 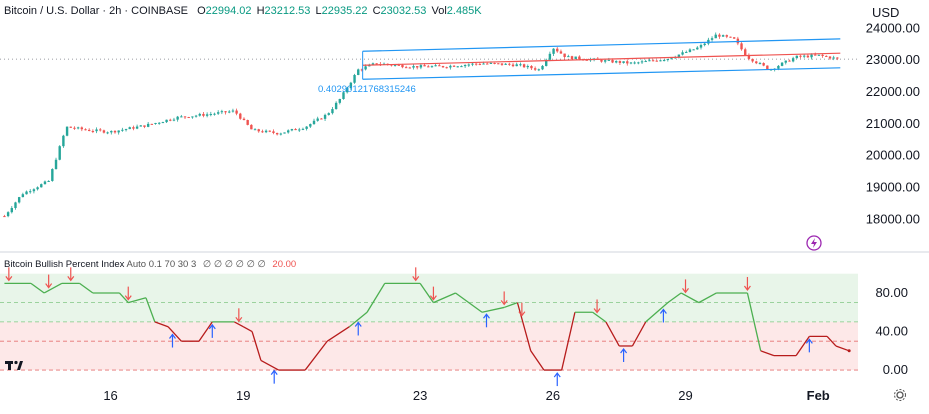 What do you see at coordinates (439, 11) in the screenshot?
I see `vol-label: Vol` at bounding box center [439, 11].